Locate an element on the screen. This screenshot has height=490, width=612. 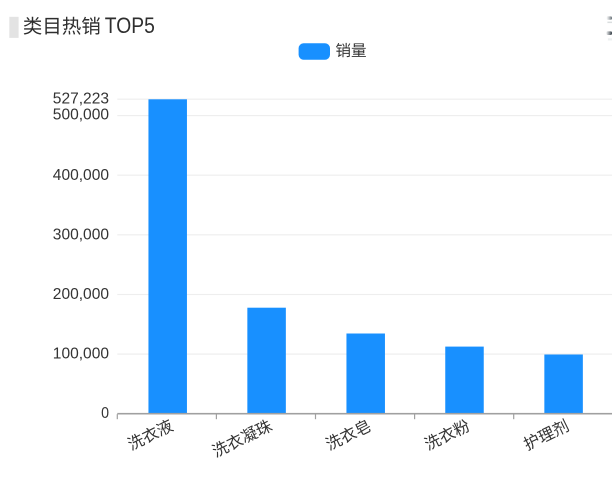
svg-text: 200,000 is located at coordinates (81, 294).